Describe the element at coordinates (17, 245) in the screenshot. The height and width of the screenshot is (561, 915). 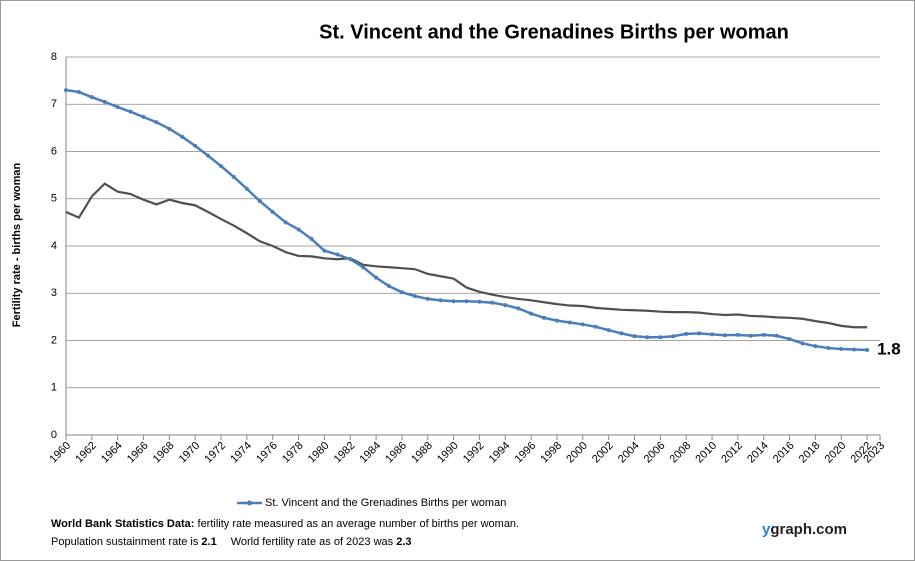
I see `y-axis-label: Fertility rate - births per woman` at that location.